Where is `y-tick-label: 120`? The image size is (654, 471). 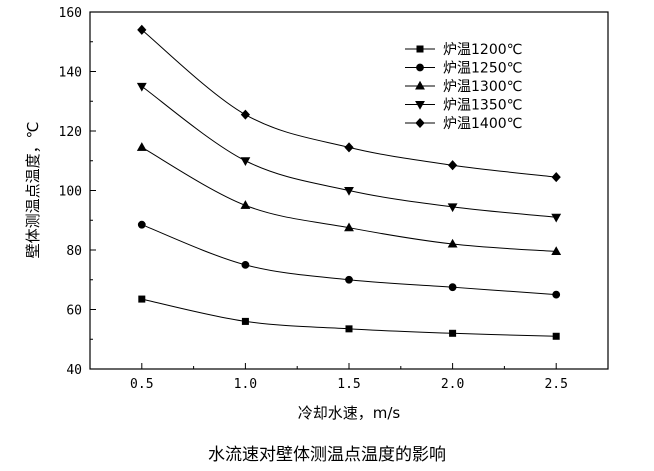
y-tick-label: 120 is located at coordinates (70, 132).